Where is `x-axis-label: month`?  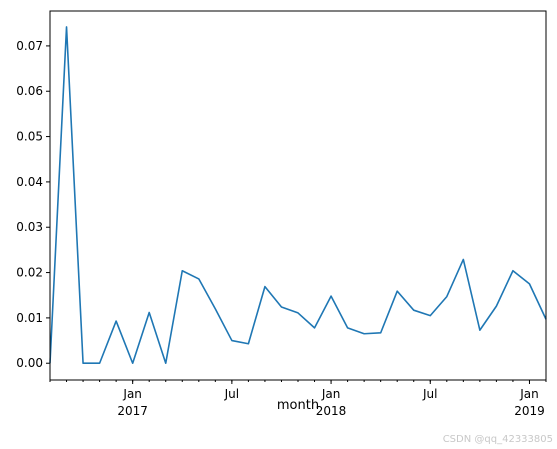
x-axis-label: month is located at coordinates (298, 405).